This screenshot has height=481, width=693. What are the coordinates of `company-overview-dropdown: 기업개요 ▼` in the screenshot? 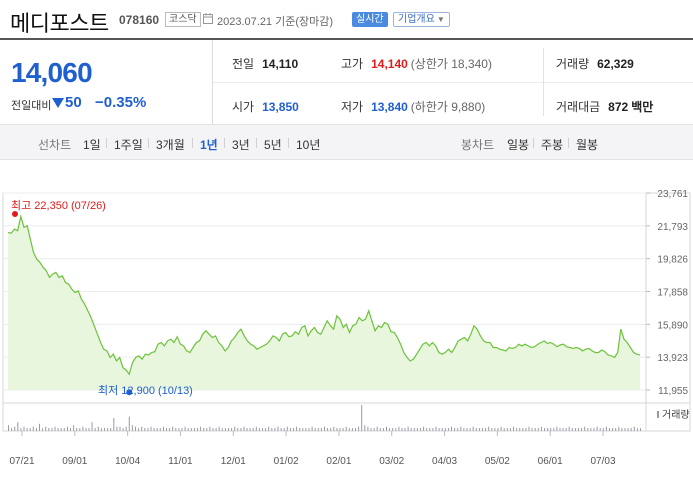 It's located at (421, 19).